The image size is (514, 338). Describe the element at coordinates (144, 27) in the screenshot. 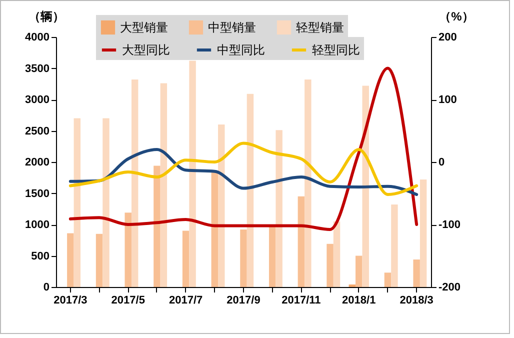

I see `legend-label: 大型销量` at that location.